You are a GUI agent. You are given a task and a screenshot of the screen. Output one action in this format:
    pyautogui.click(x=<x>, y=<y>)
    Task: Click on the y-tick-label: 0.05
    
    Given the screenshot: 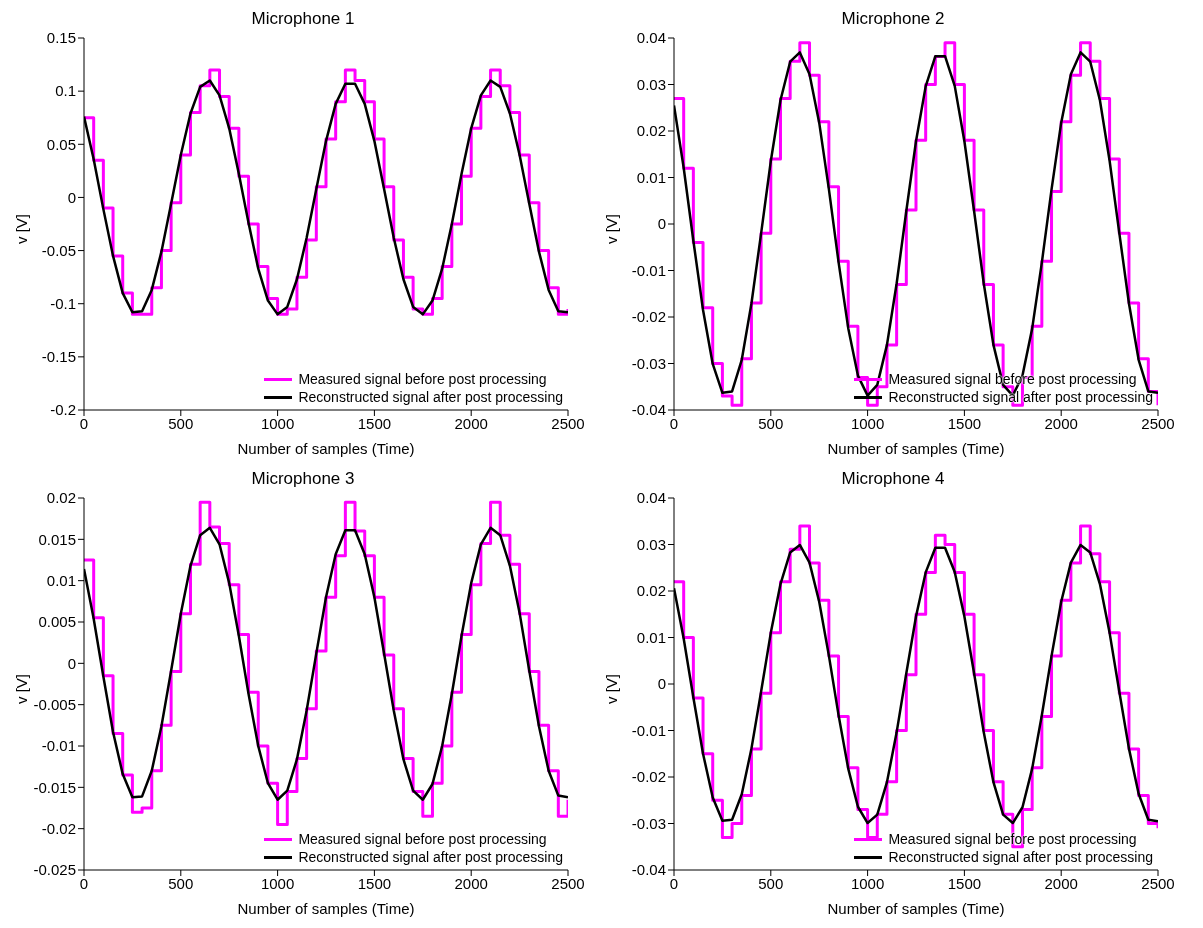 What is the action you would take?
    pyautogui.click(x=61, y=144)
    